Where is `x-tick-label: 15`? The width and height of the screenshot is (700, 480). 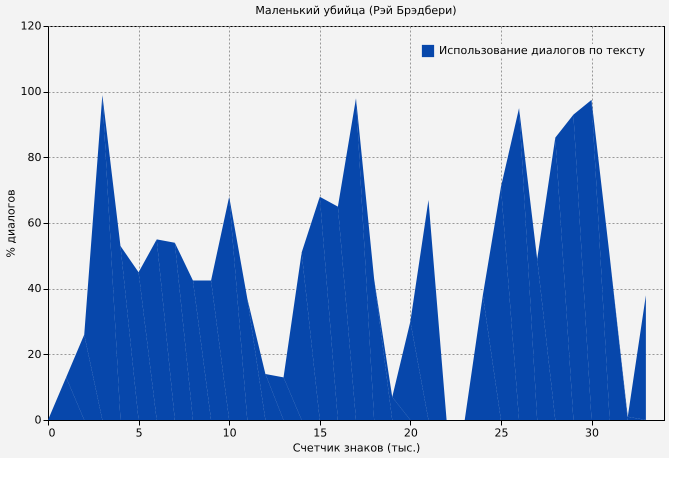 x-tick-label: 15 is located at coordinates (320, 433).